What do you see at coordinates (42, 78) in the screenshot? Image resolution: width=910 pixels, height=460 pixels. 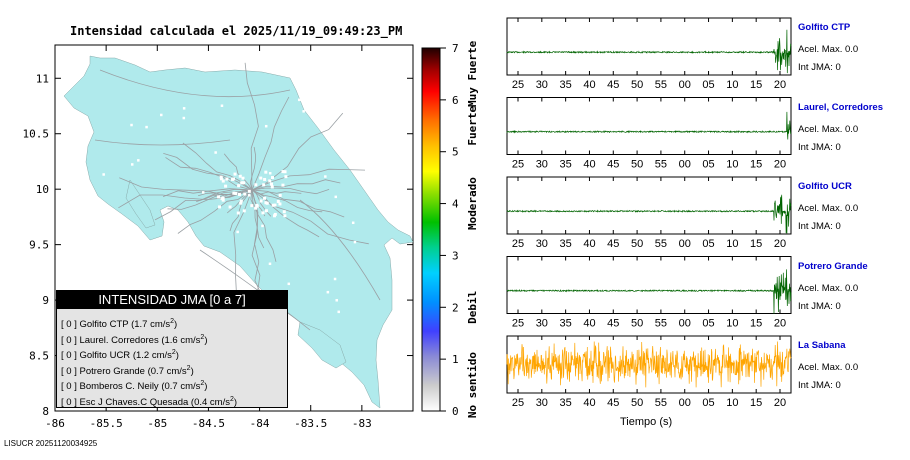 I see `map-y-tick-label: 11` at bounding box center [42, 78].